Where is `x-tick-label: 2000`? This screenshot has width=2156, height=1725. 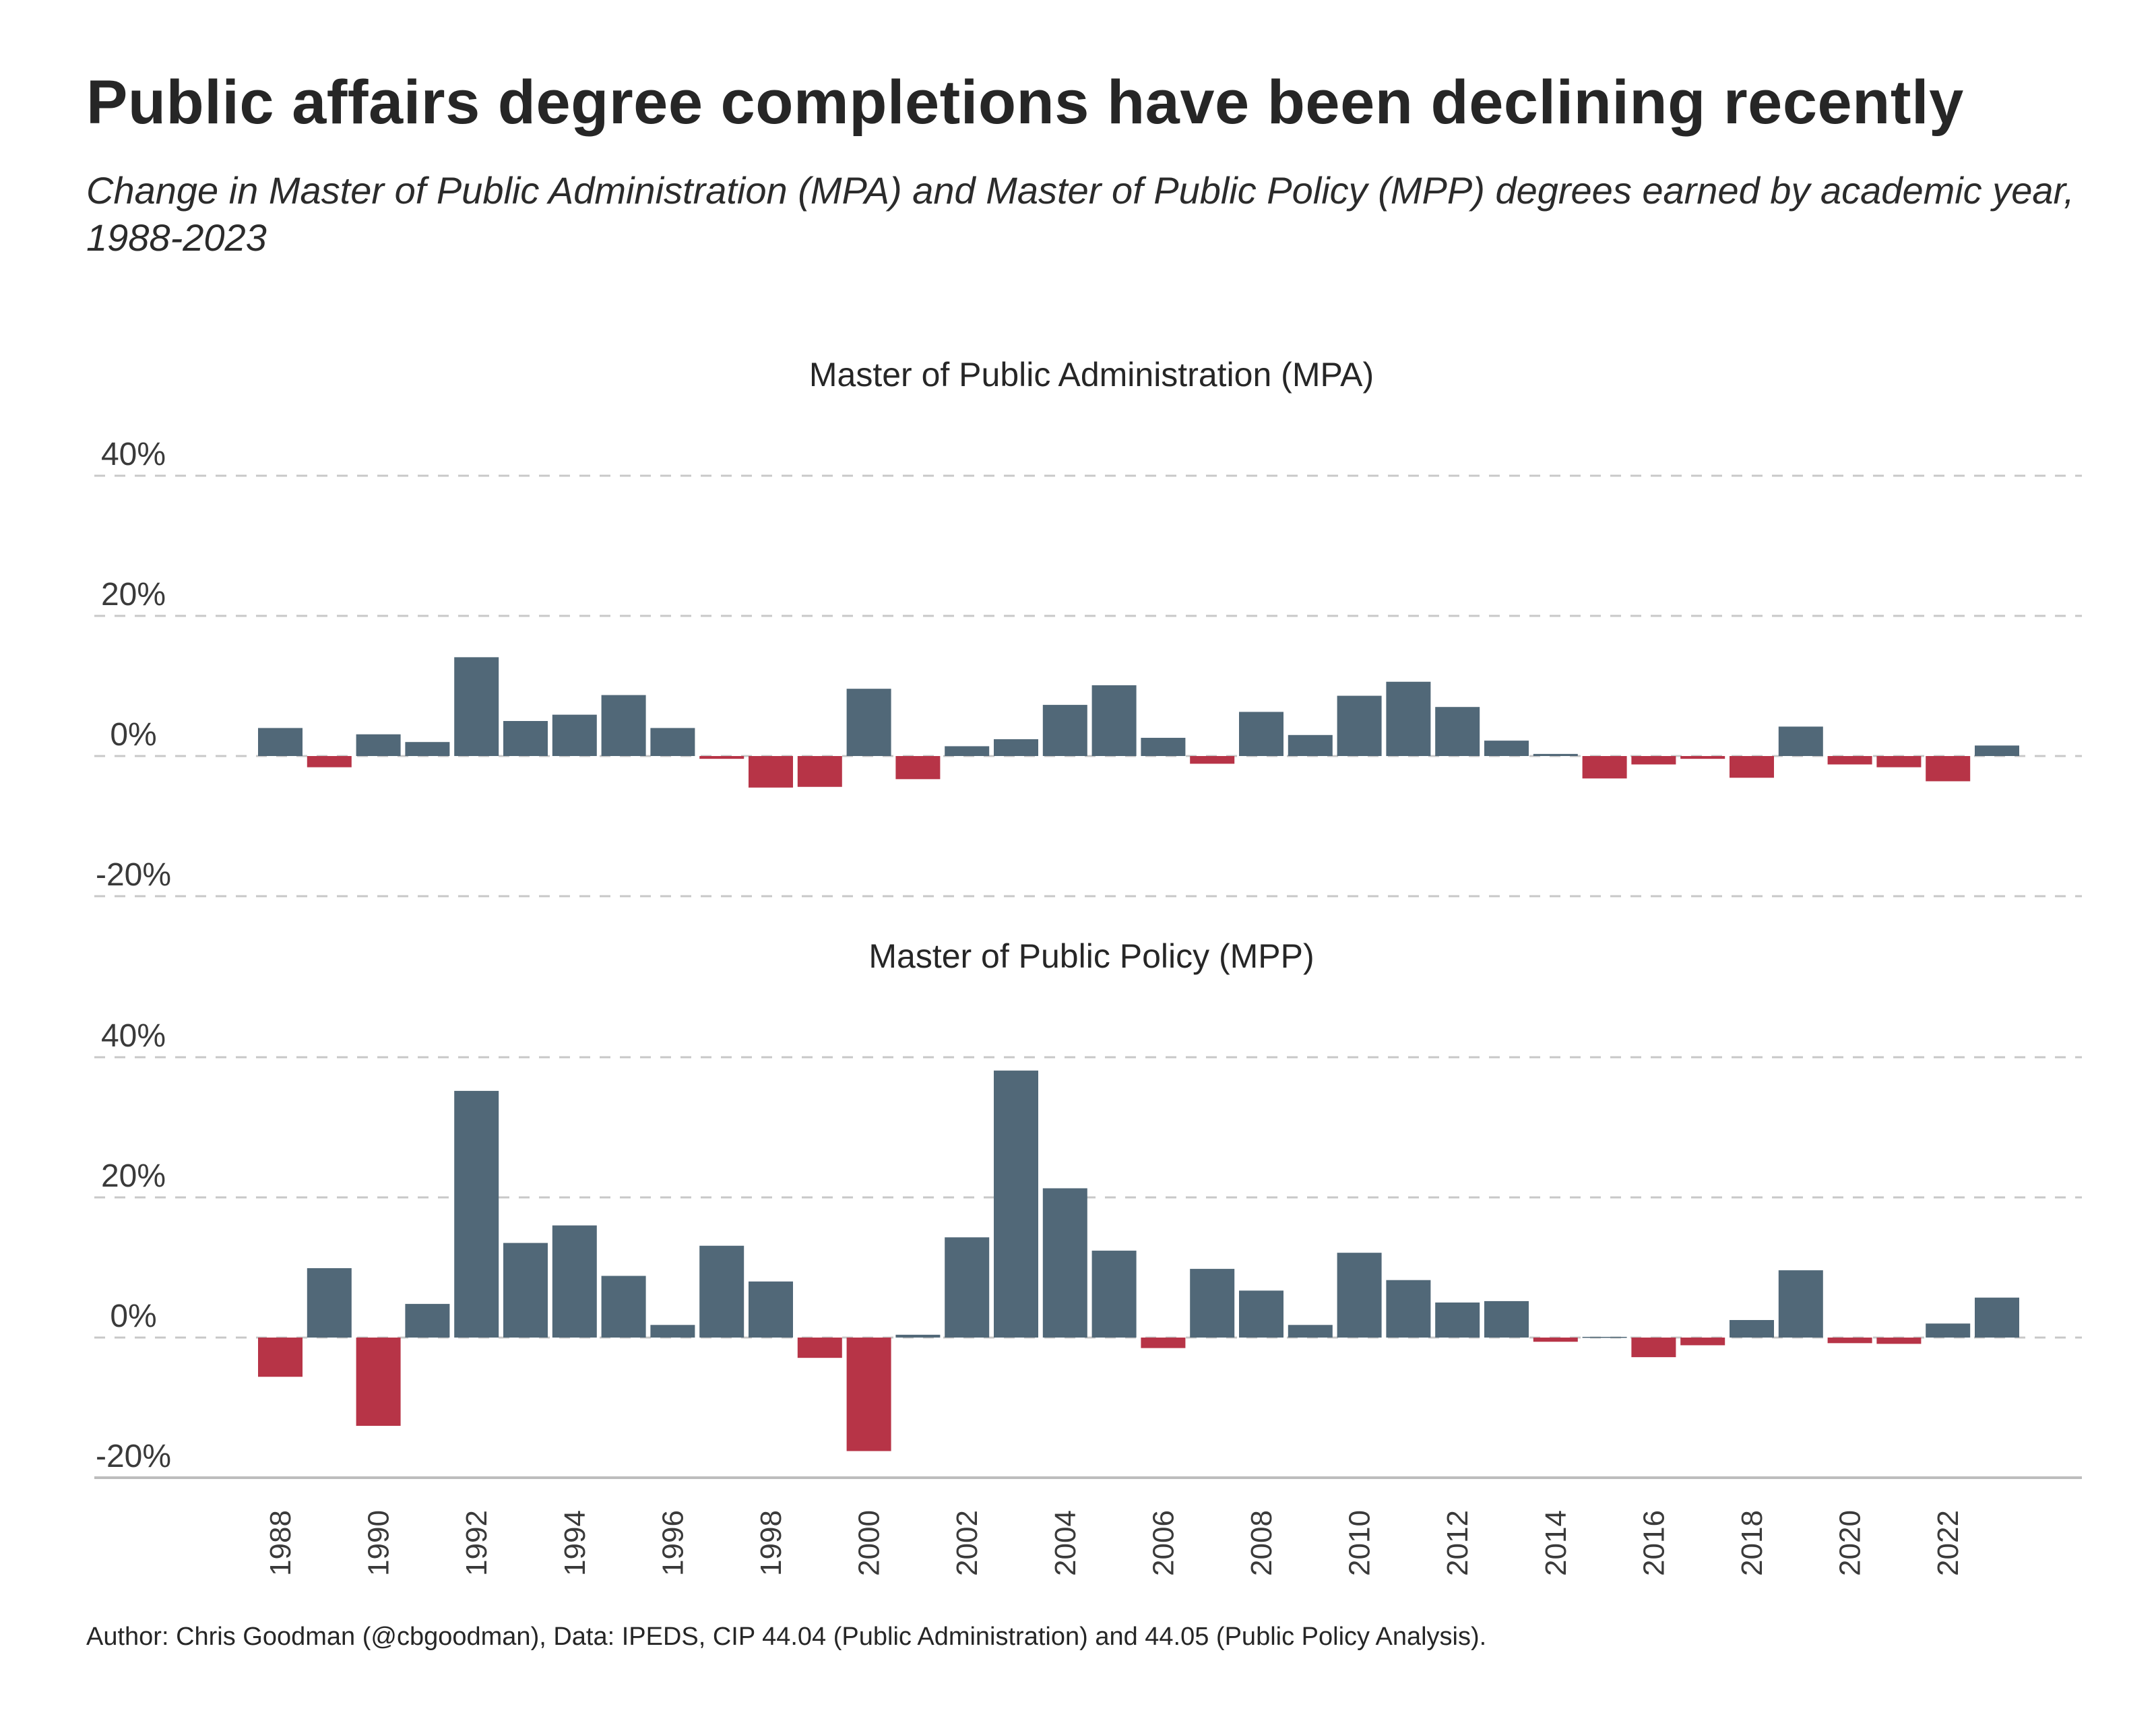 x-tick-label: 2000 is located at coordinates (869, 1543).